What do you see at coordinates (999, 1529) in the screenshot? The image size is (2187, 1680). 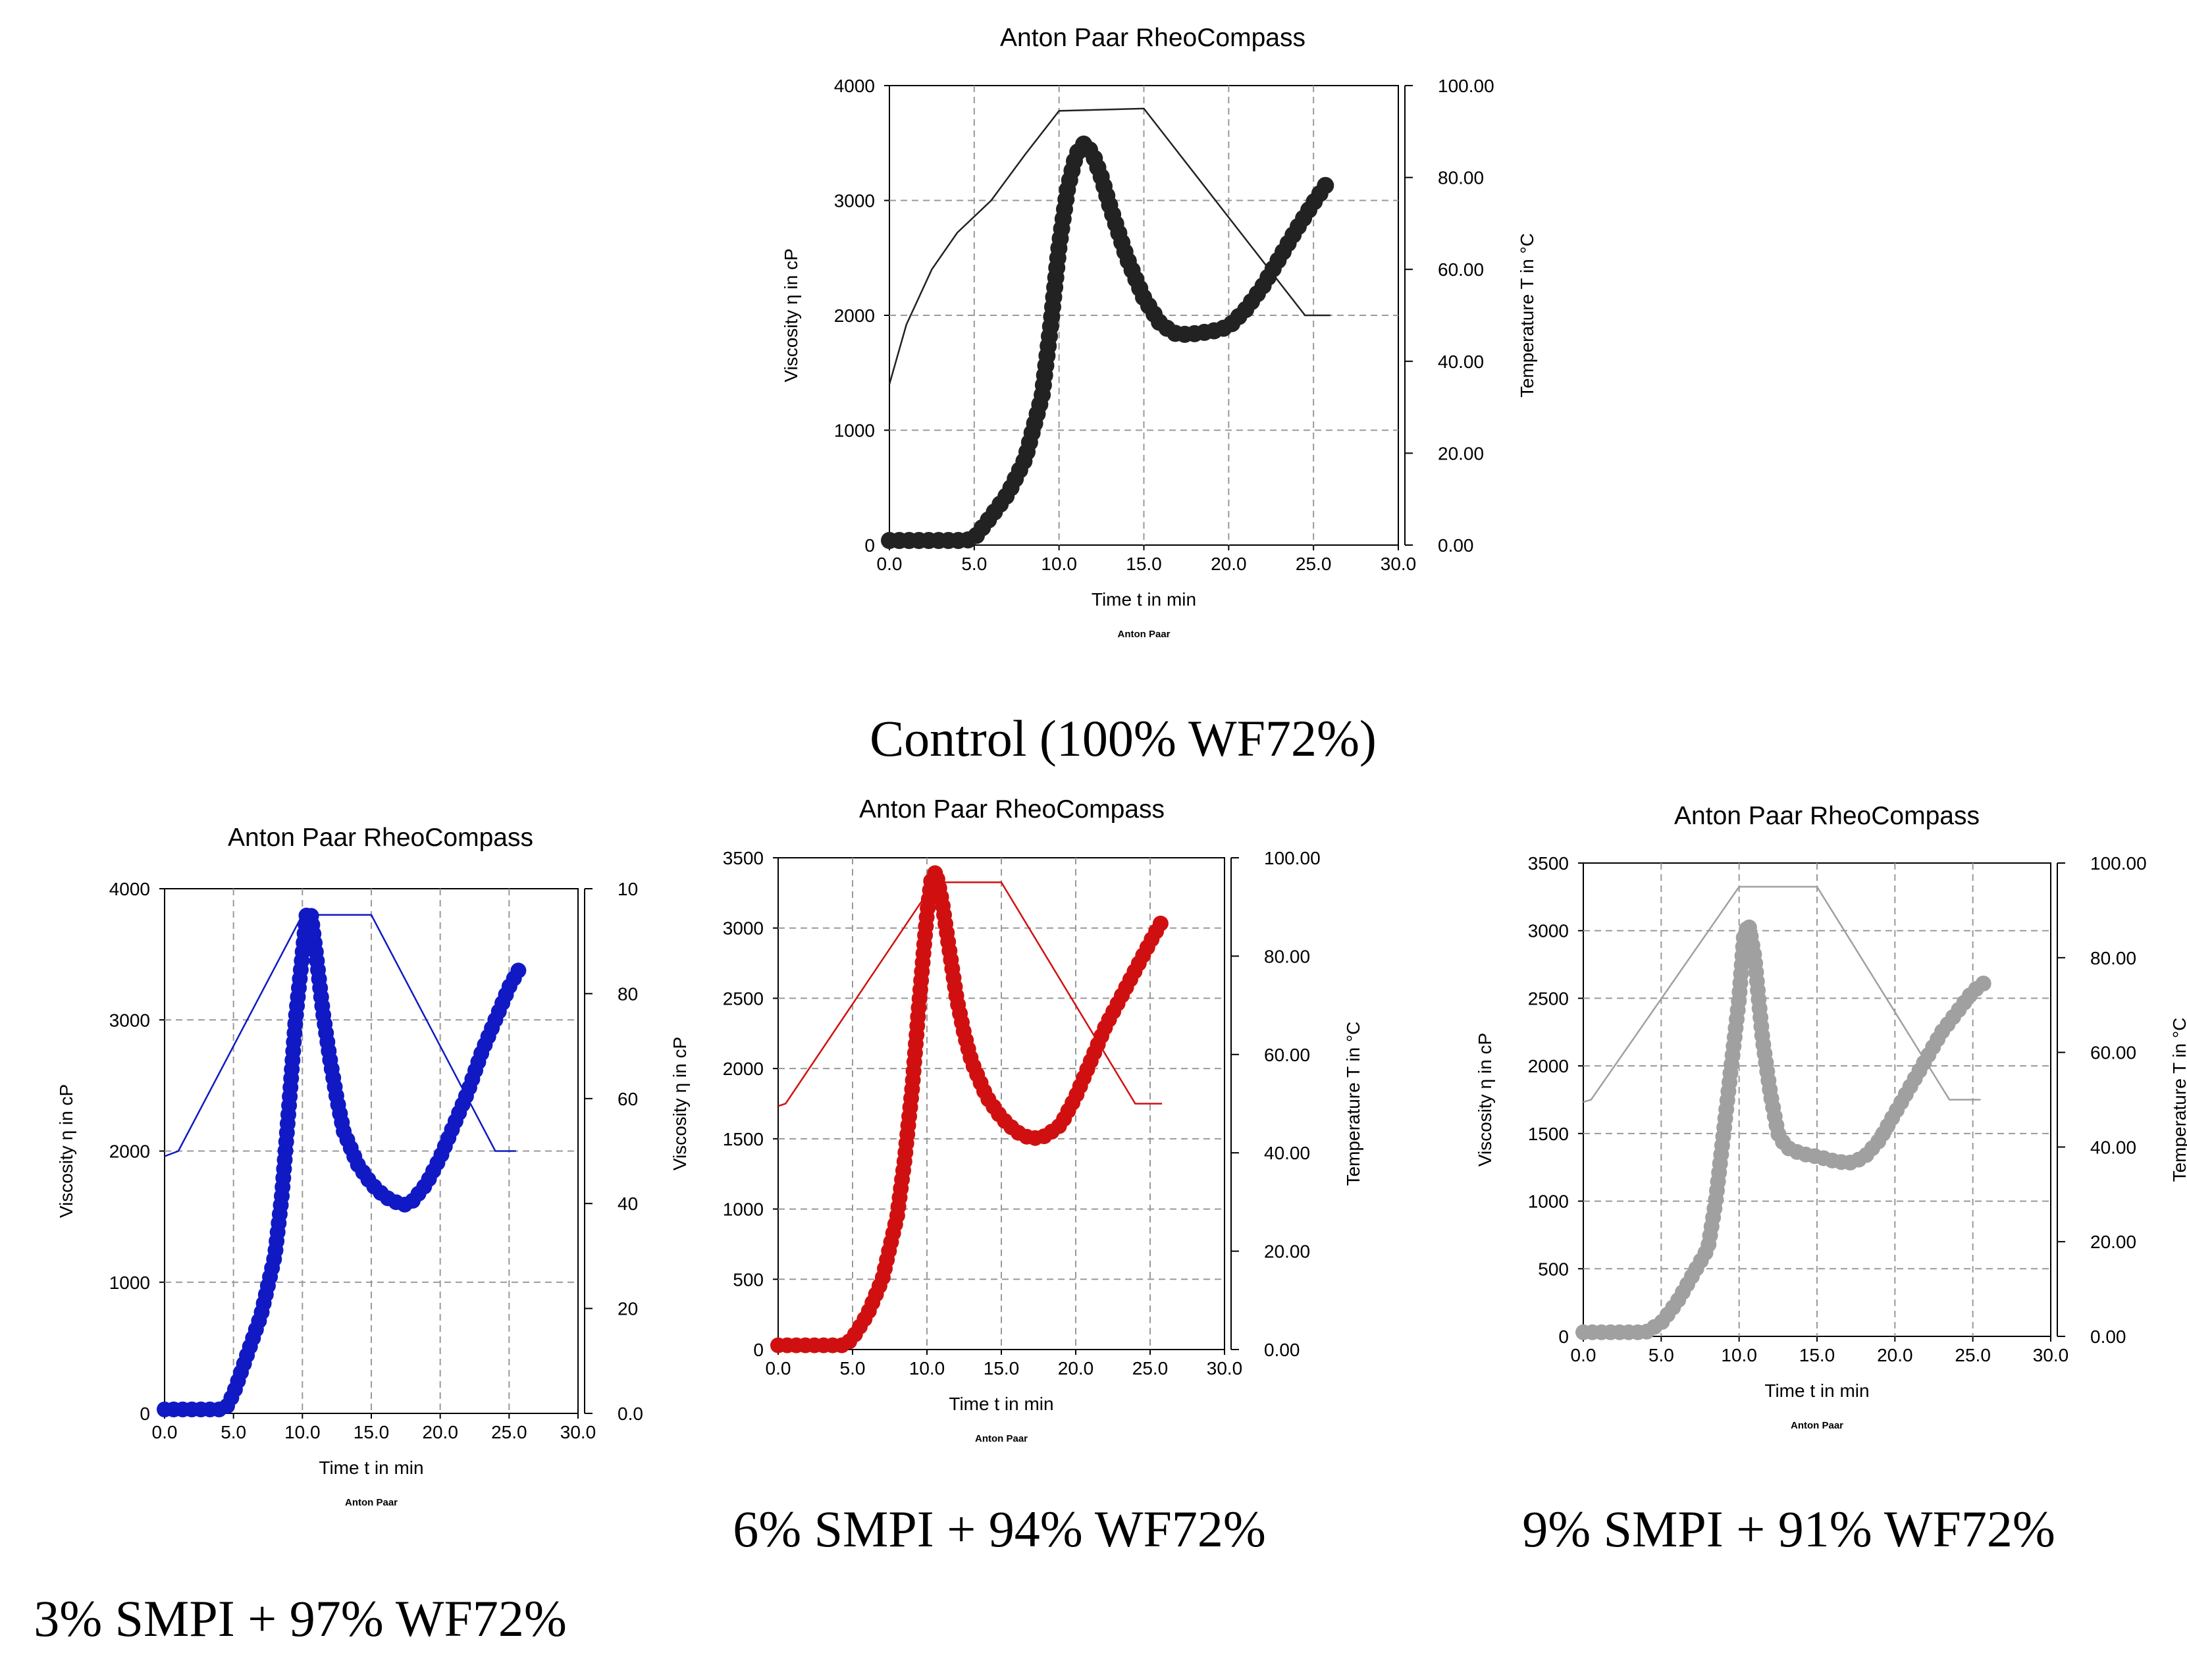 I see `panel-caption: 6% SMPI + 94% WF72%` at bounding box center [999, 1529].